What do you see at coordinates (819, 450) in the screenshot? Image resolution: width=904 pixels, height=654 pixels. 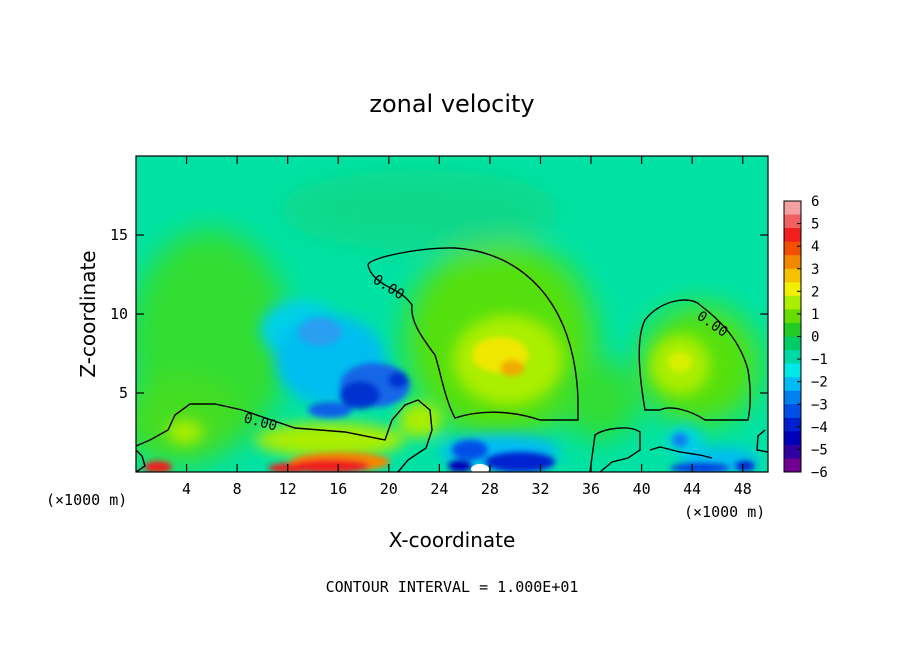 I see `colorbar-tick-label: −5` at bounding box center [819, 450].